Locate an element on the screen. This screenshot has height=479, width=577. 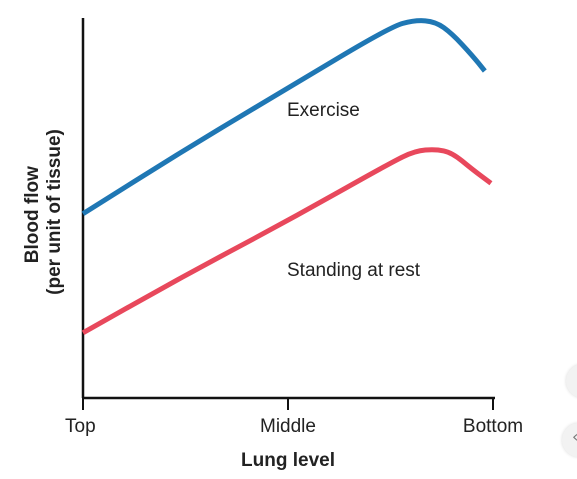
y-axis-title: Blood flow (per unit of tissue) is located at coordinates (43, 212).